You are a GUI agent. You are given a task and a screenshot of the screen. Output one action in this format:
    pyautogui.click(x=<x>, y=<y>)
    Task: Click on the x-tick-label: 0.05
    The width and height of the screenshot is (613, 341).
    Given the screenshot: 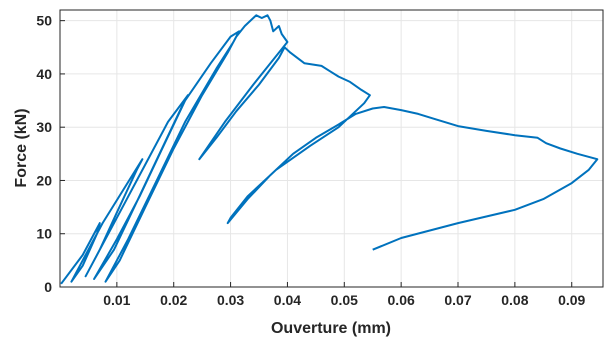 What is the action you would take?
    pyautogui.click(x=344, y=300)
    